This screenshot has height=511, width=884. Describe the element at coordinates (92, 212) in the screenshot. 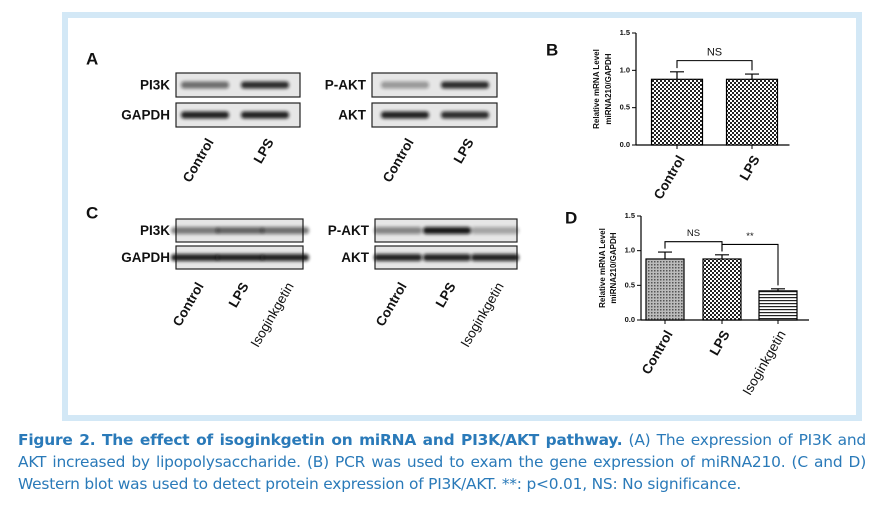

I see `panel-label: C` at that location.